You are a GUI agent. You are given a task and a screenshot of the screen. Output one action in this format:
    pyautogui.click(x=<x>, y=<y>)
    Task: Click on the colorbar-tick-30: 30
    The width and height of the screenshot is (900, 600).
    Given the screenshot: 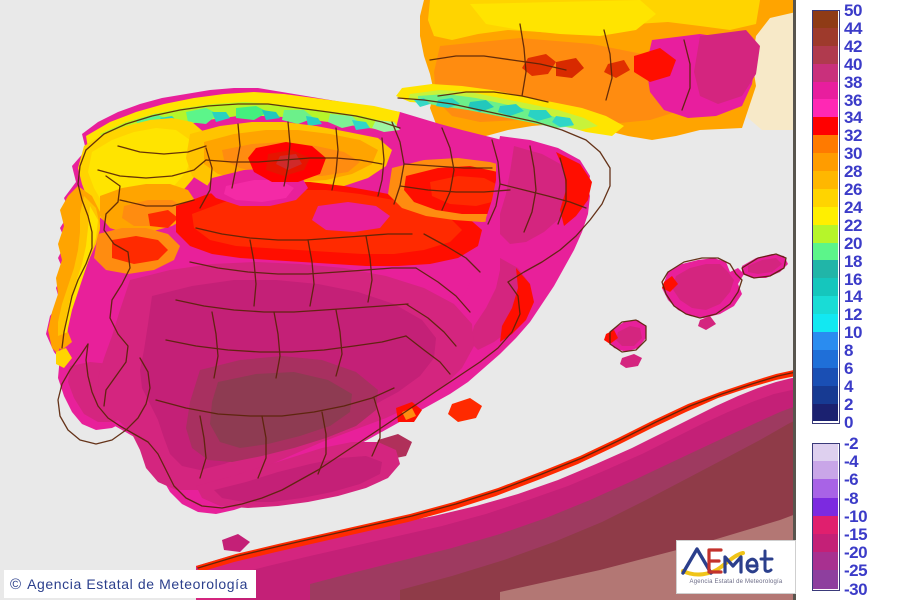 What is the action you would take?
    pyautogui.click(x=853, y=154)
    